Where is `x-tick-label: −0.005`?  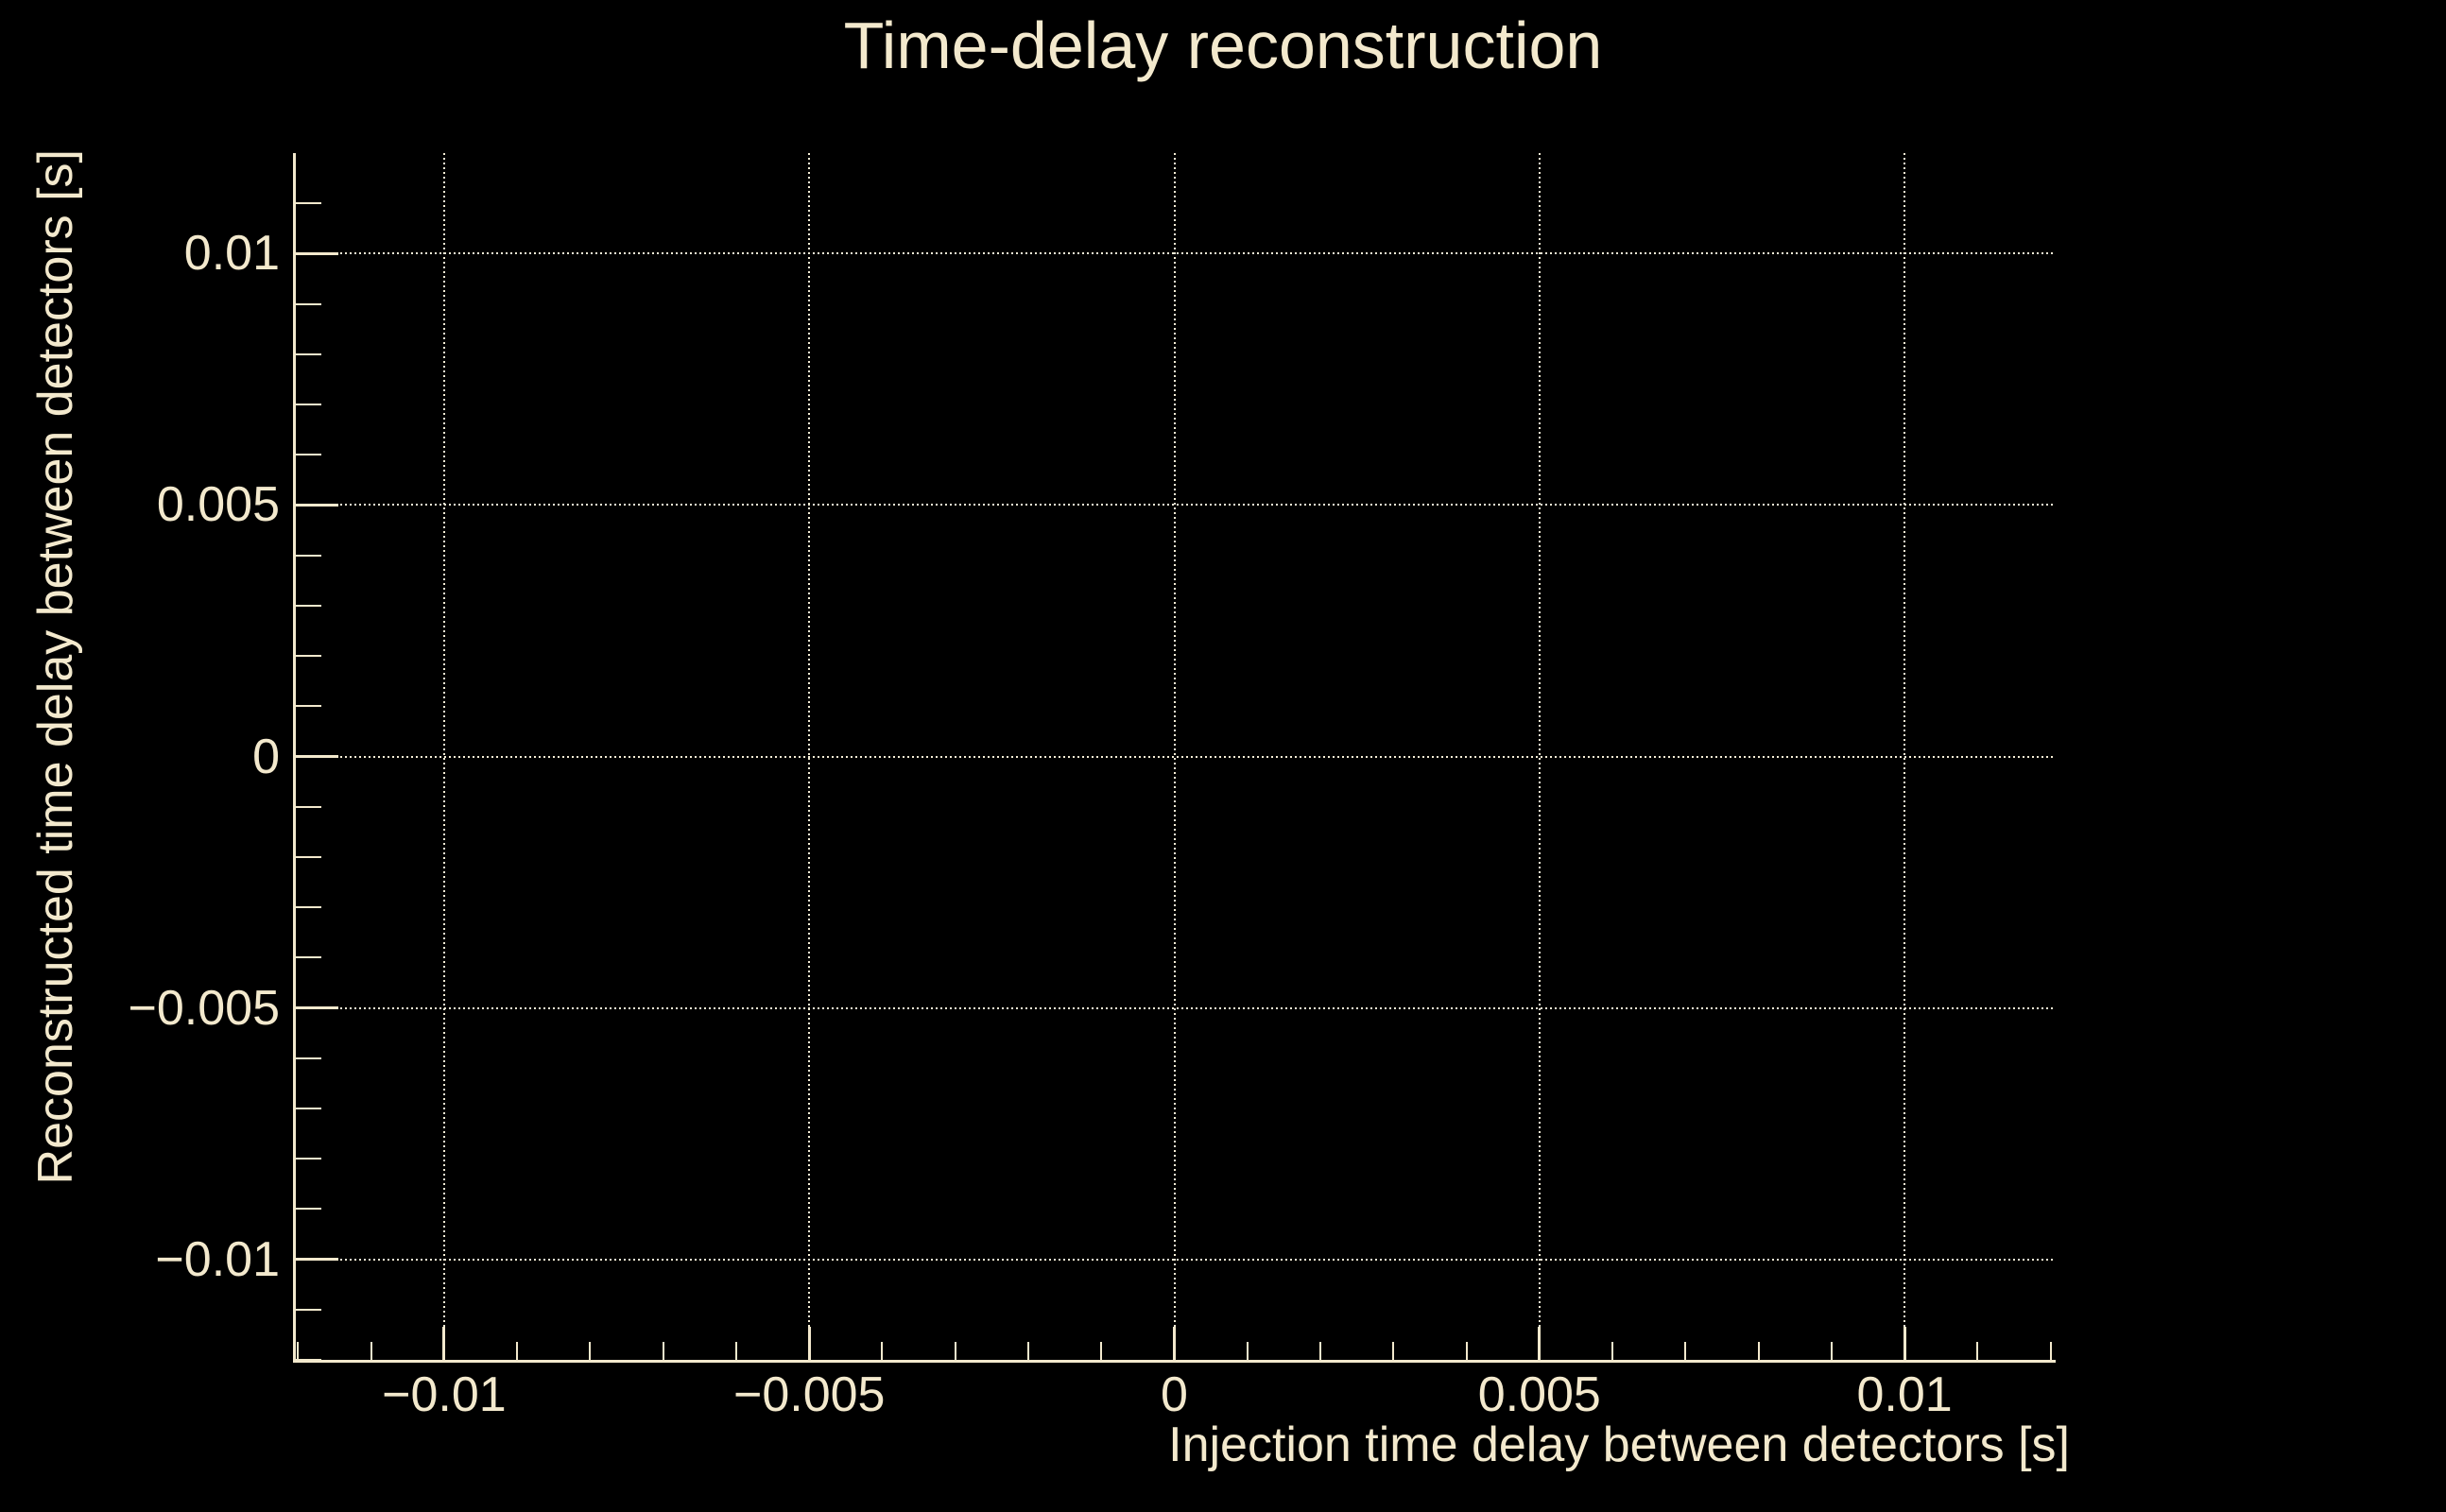
x-tick-label: −0.005 is located at coordinates (809, 1394).